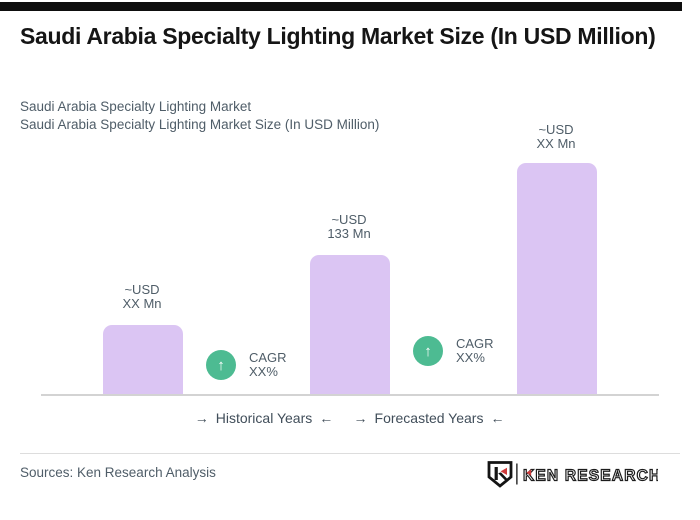 The height and width of the screenshot is (520, 700). I want to click on logo-separator, so click(517, 474).